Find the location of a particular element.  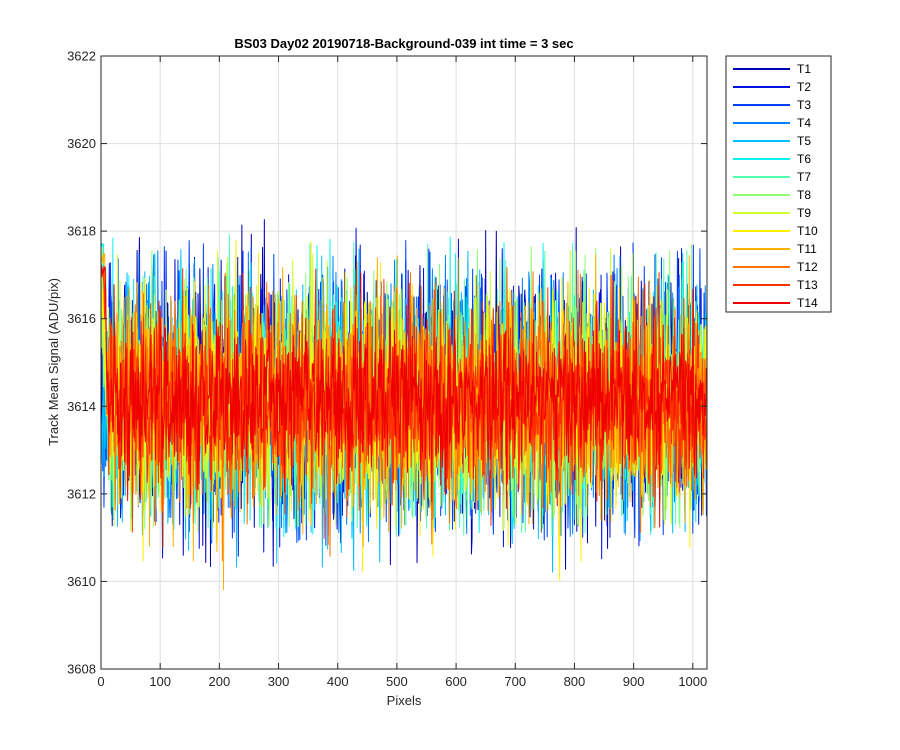

x-tick-label: 900 is located at coordinates (634, 681).